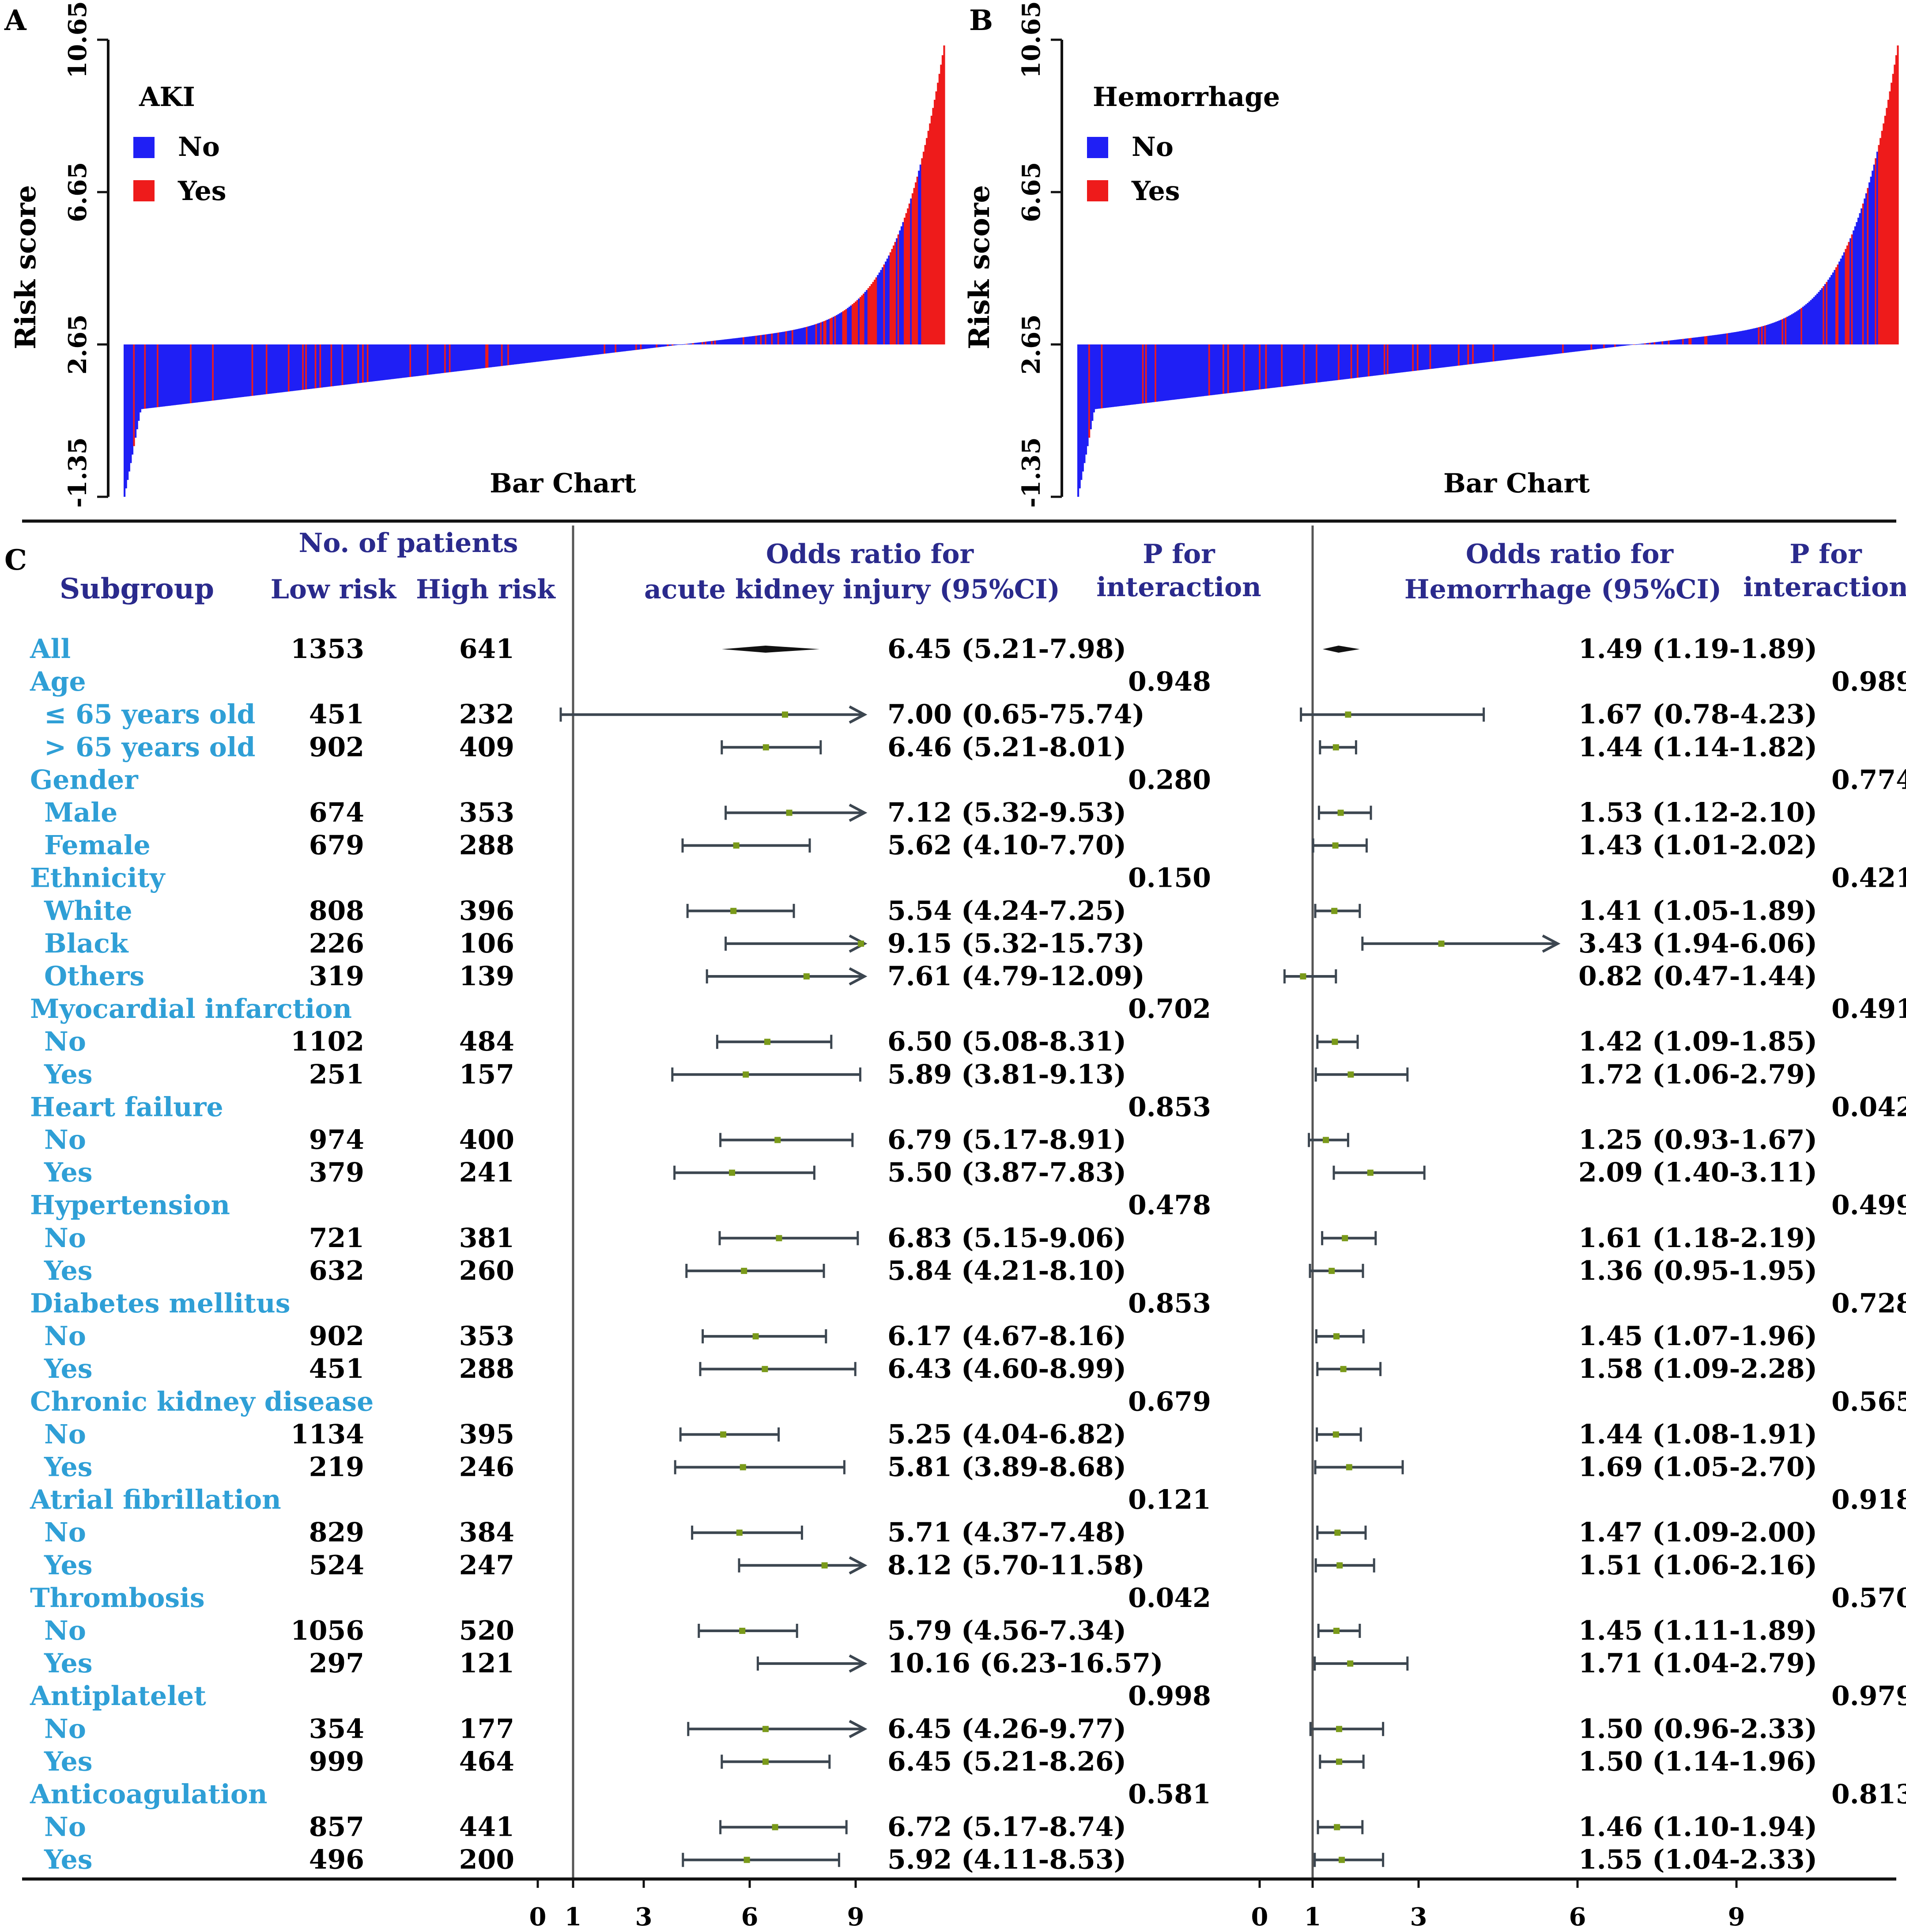 The image size is (1906, 1932). I want to click on subgroup-label: Male, so click(80, 813).